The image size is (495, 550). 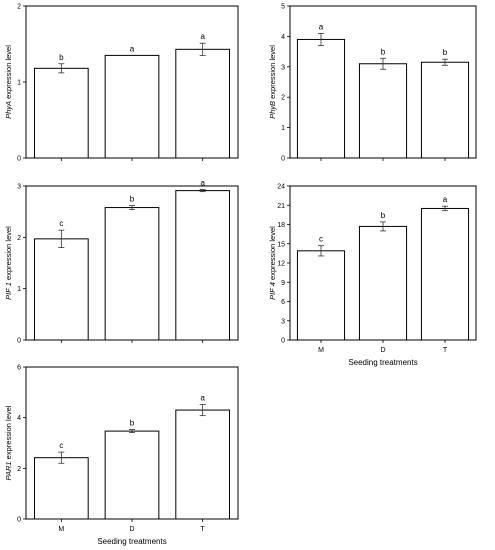 I want to click on chart-panel-1: b a a 0 1 2 PhyA expression level, so click(x=121, y=83).